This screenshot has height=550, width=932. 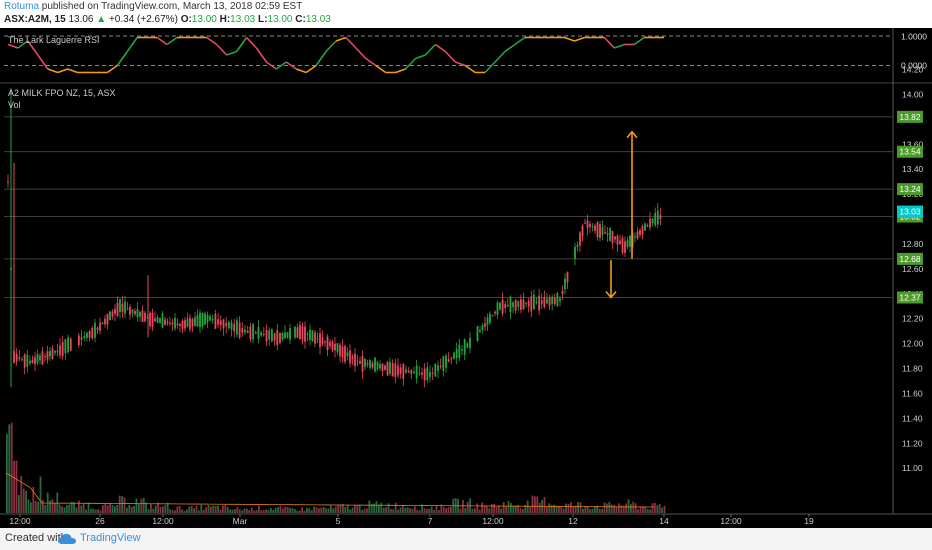 I want to click on time-tick-label: 14, so click(x=664, y=521).